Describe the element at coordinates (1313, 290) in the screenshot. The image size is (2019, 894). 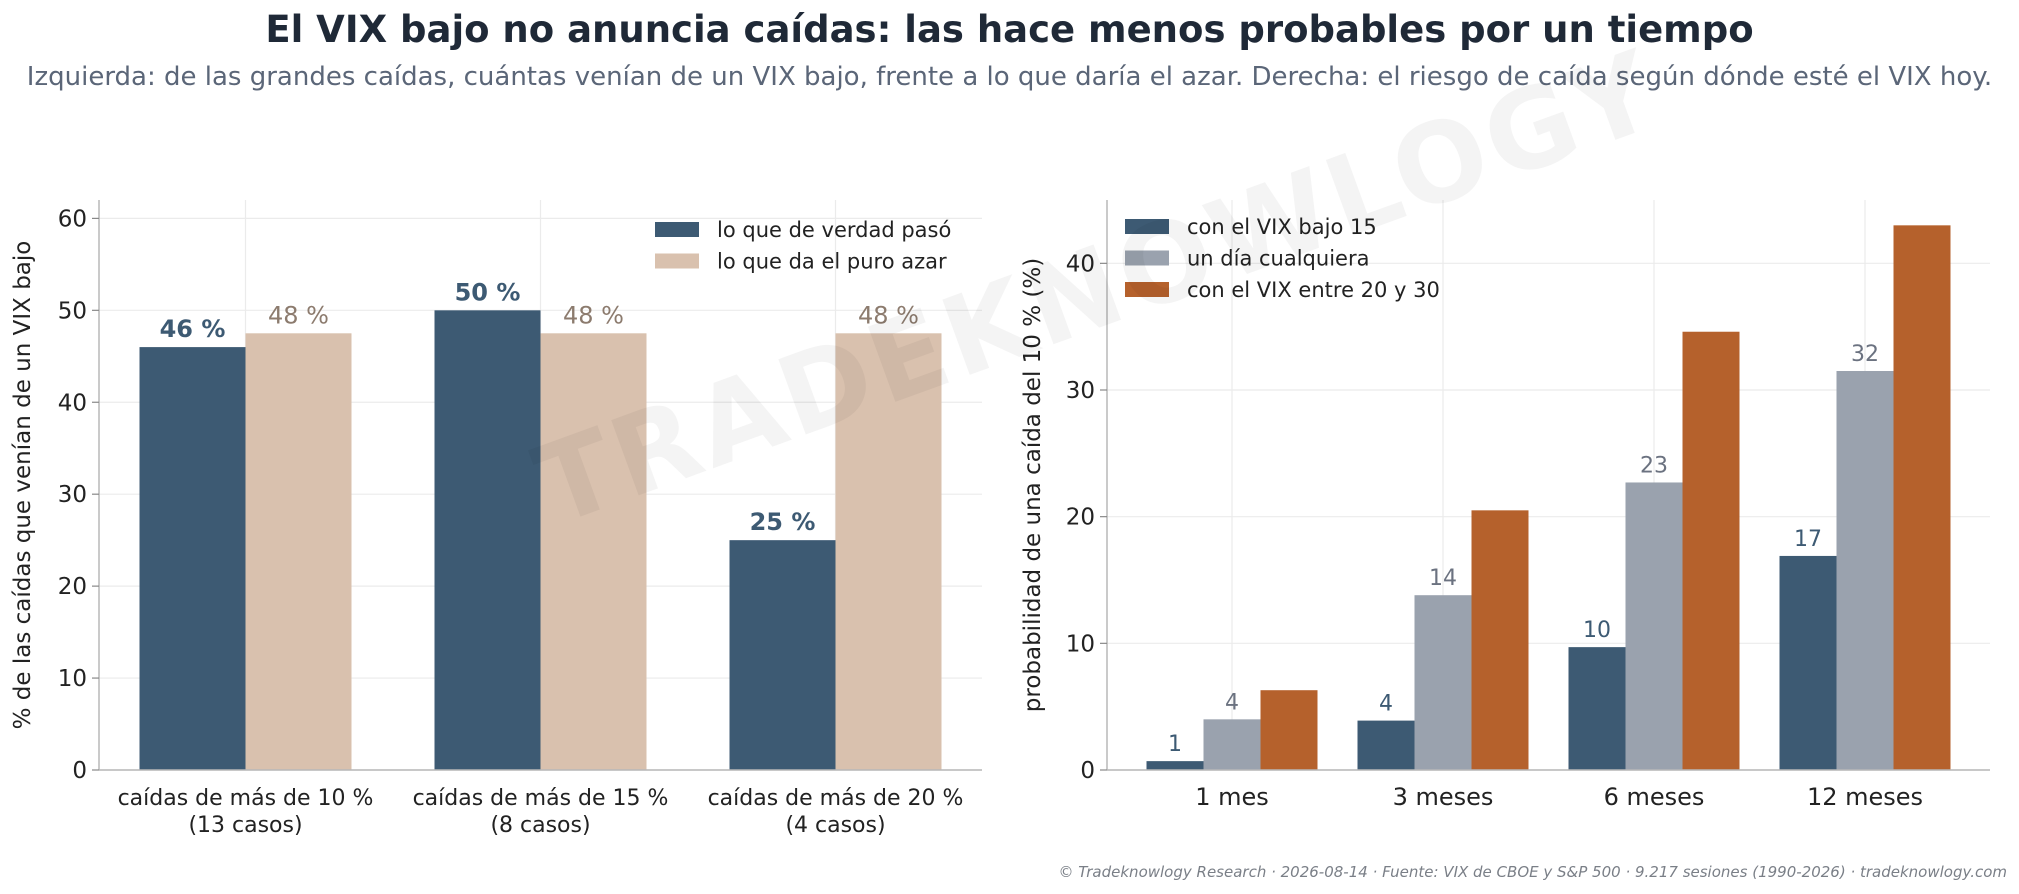
I see `legend-label: con el VIX entre 20 y 30` at that location.